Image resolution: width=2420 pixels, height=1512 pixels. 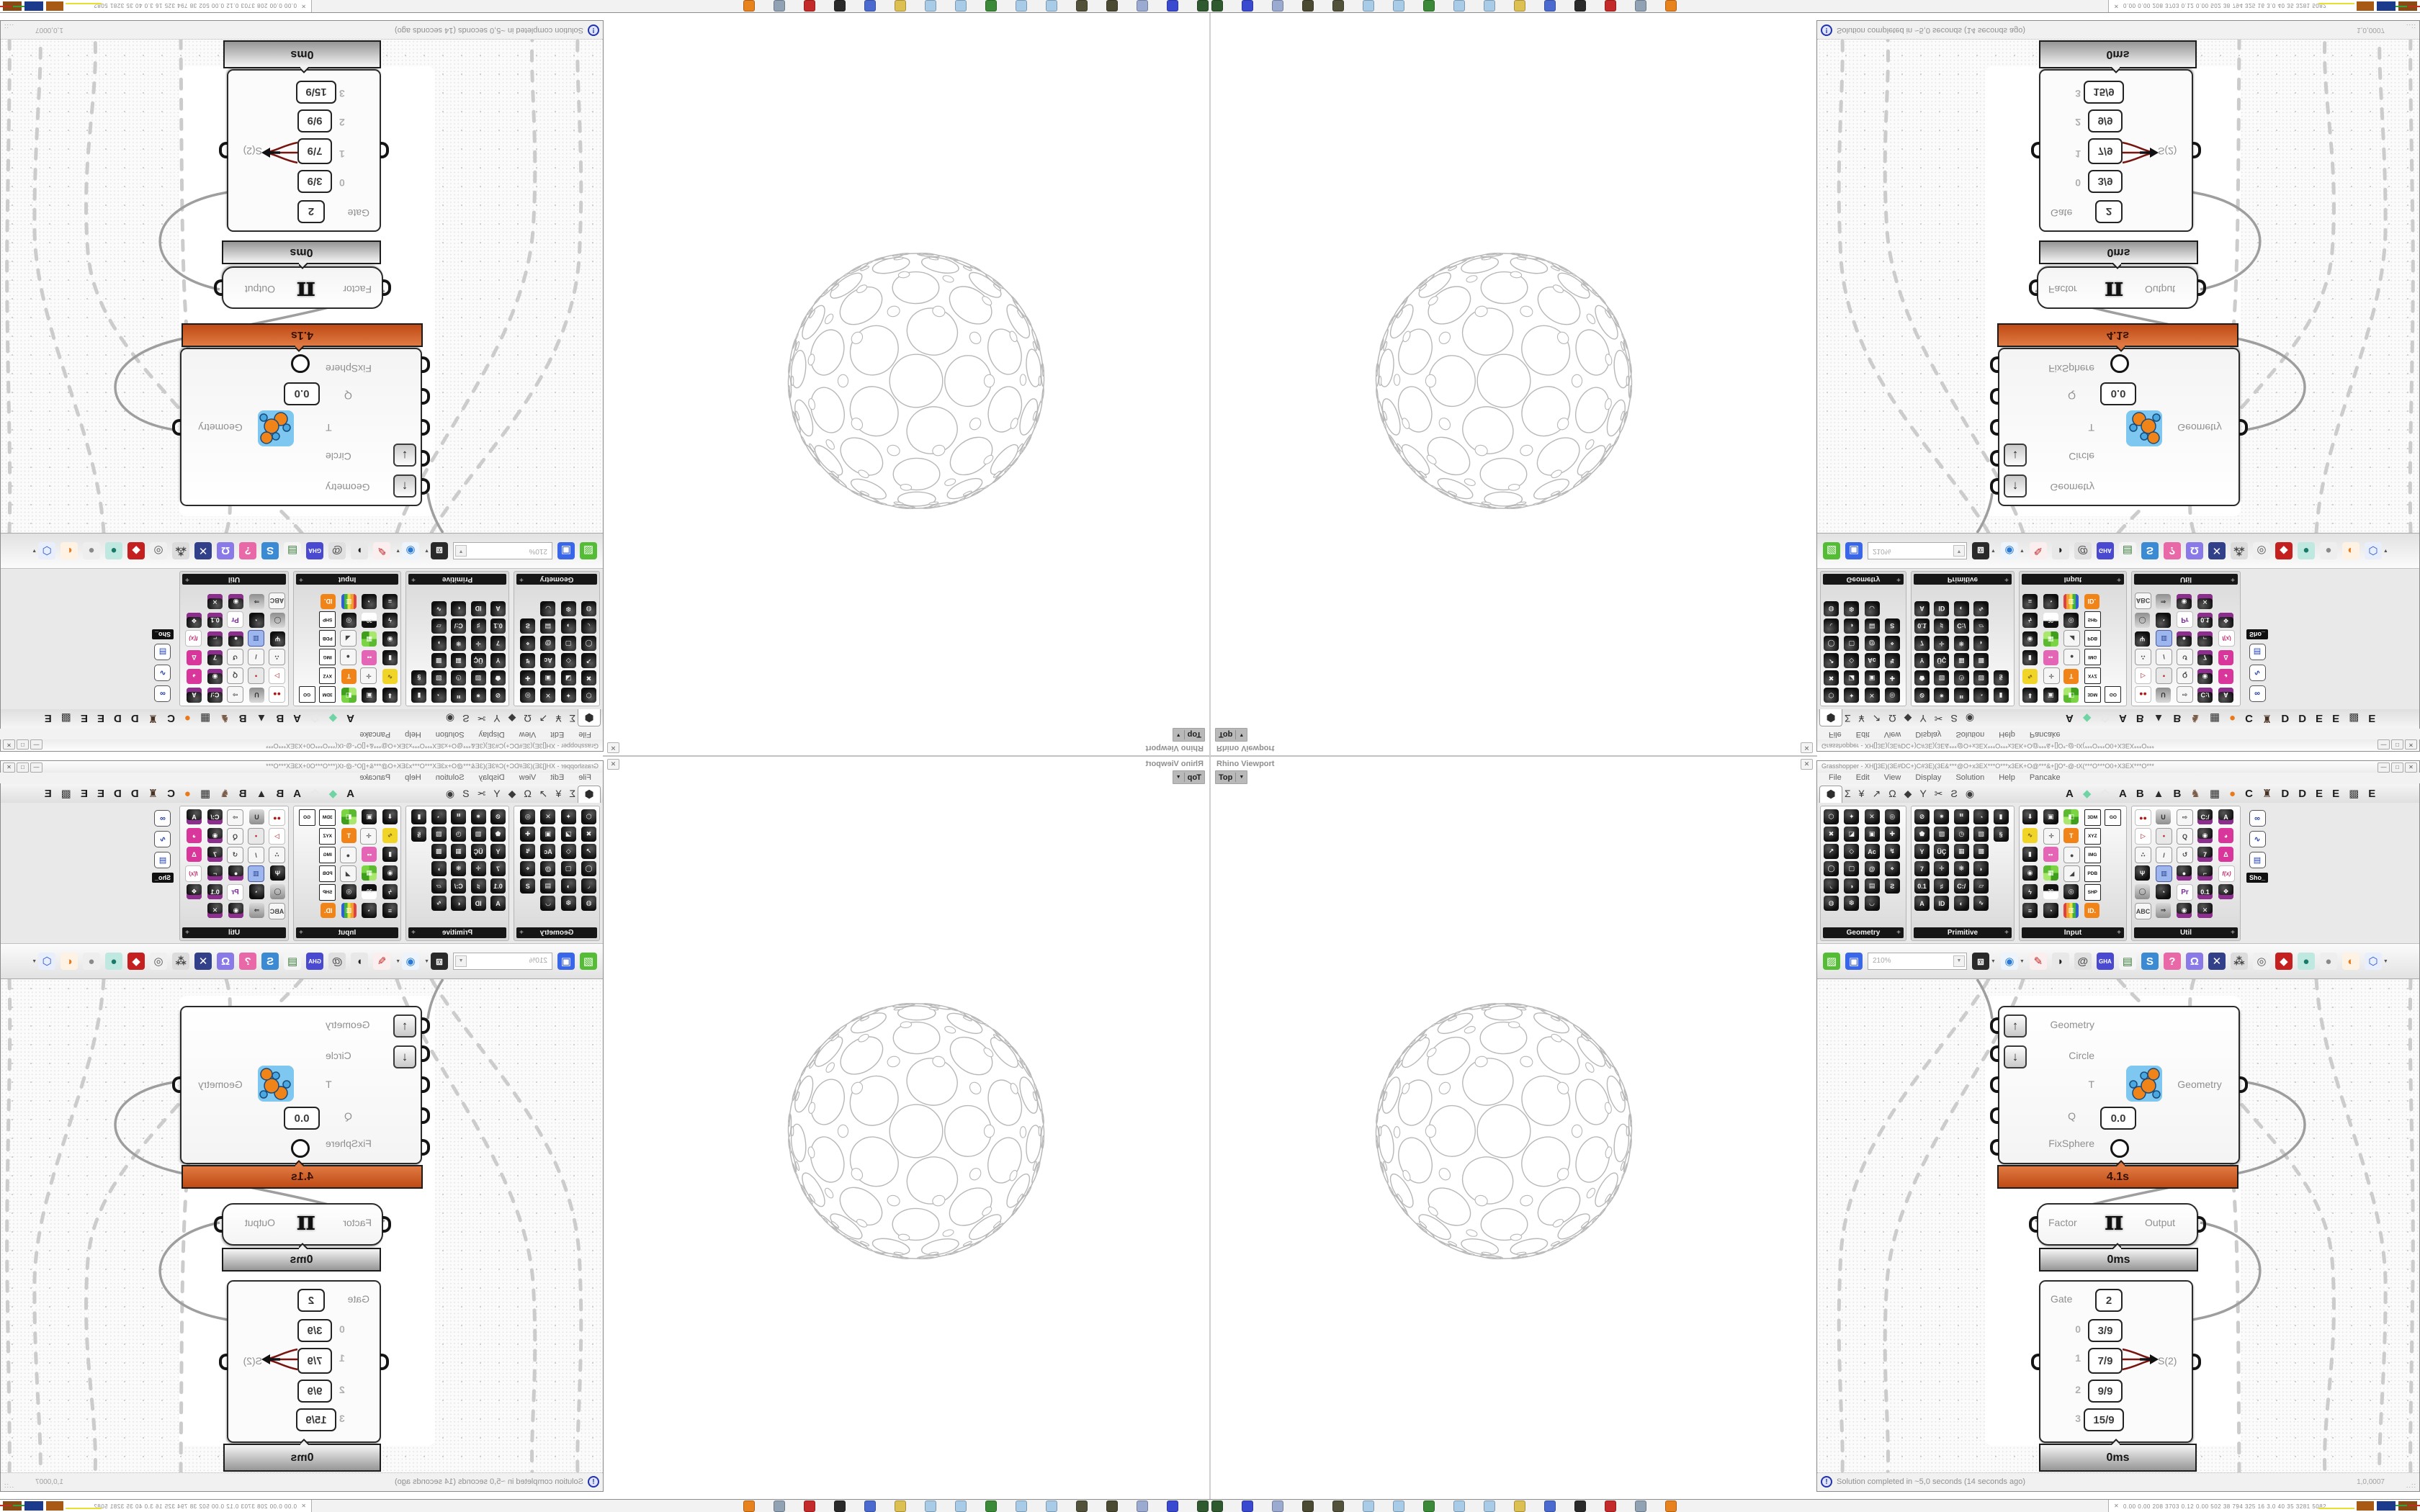 I want to click on palette-icon: ÜÇ, so click(x=1942, y=851).